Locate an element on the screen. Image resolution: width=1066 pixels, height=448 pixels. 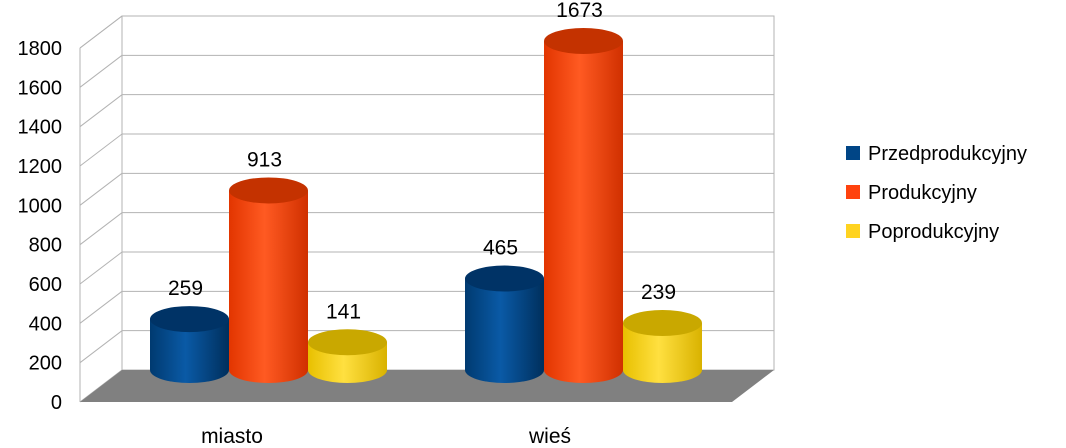
data-label: 239 is located at coordinates (658, 292).